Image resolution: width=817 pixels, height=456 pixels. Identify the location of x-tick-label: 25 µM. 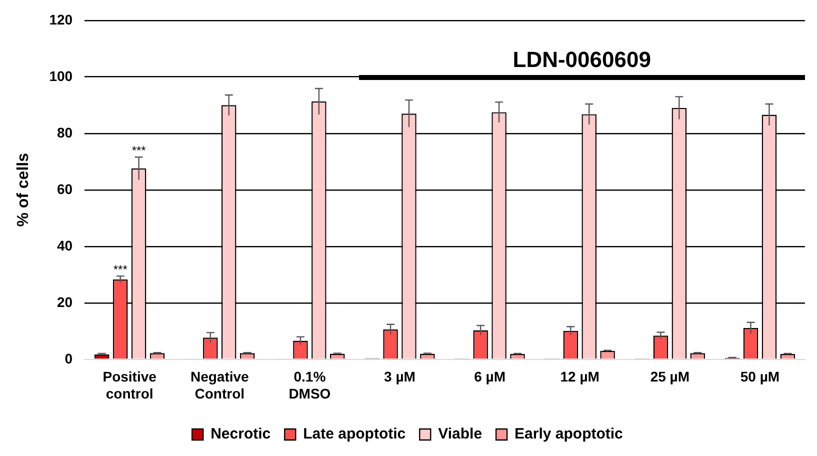
(670, 376).